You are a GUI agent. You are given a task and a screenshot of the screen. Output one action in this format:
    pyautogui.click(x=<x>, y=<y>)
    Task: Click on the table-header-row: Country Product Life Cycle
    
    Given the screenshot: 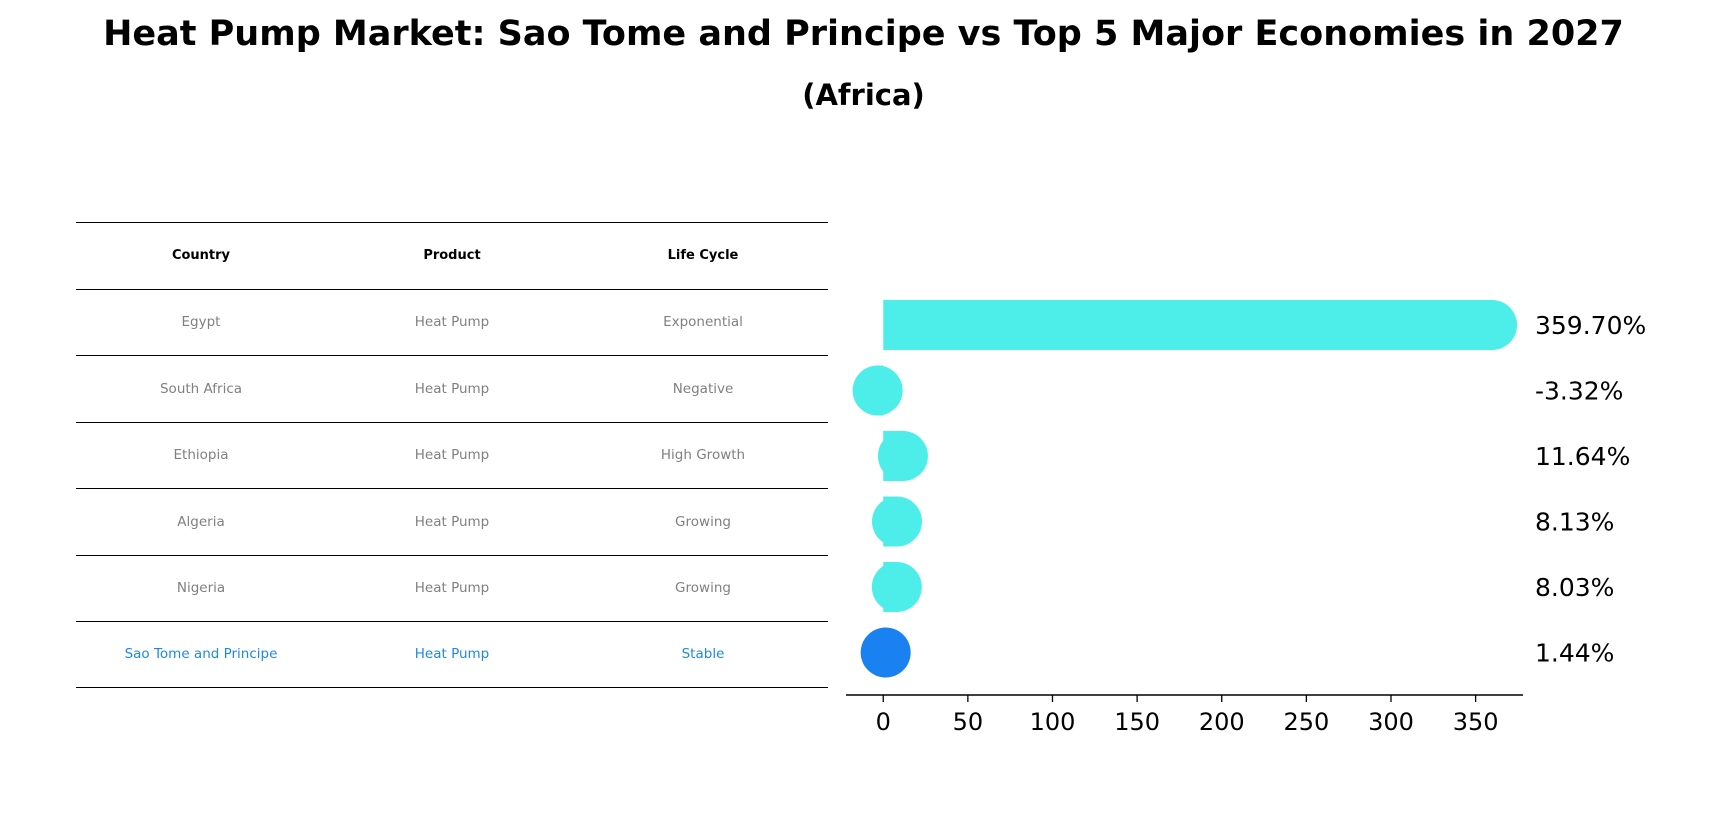 What is the action you would take?
    pyautogui.click(x=452, y=255)
    